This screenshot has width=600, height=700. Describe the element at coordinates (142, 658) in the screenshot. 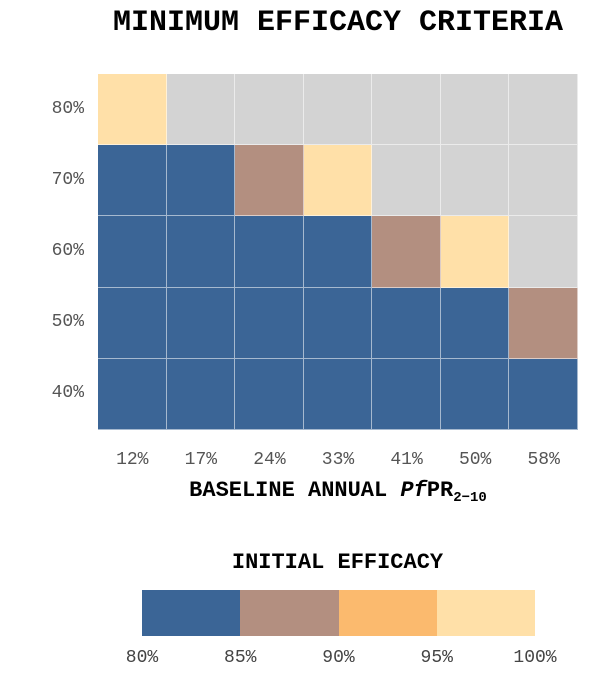

I see `legend-tick-label: 80%` at that location.